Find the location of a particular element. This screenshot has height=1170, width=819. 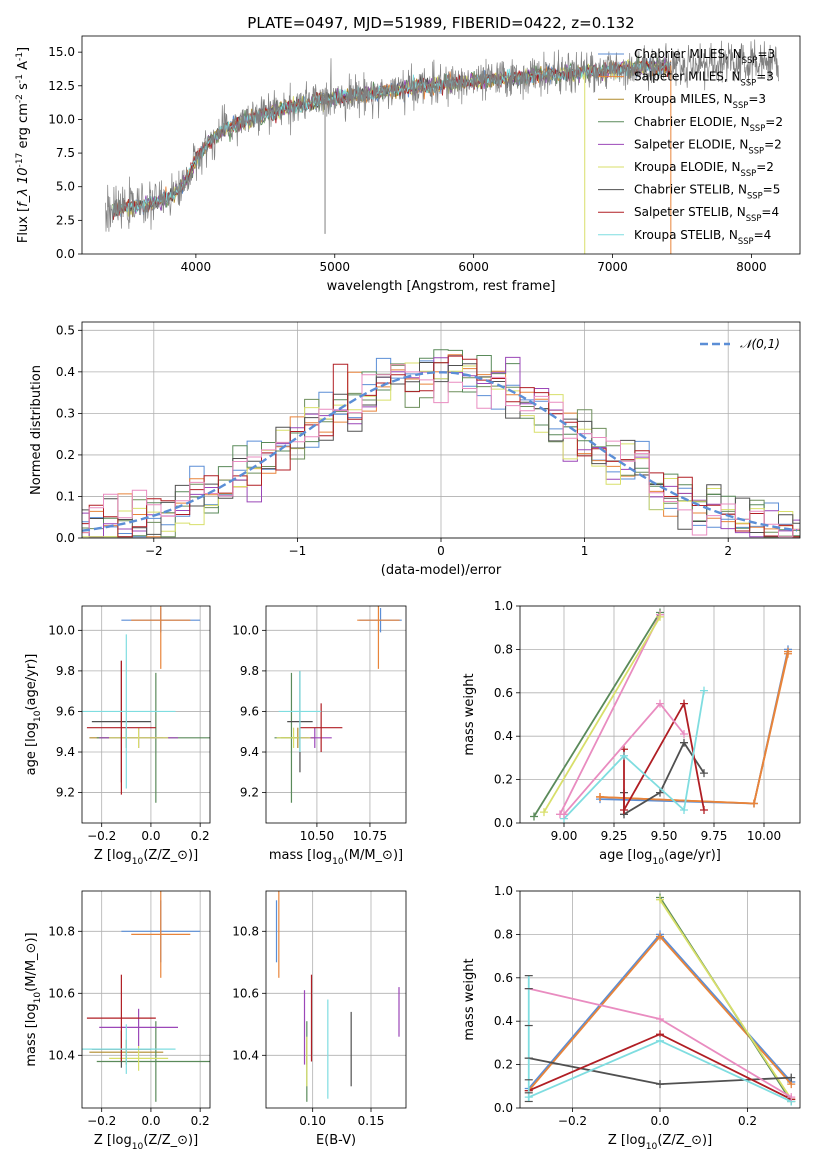

y-tick-label: 0.3 is located at coordinates (65, 413).